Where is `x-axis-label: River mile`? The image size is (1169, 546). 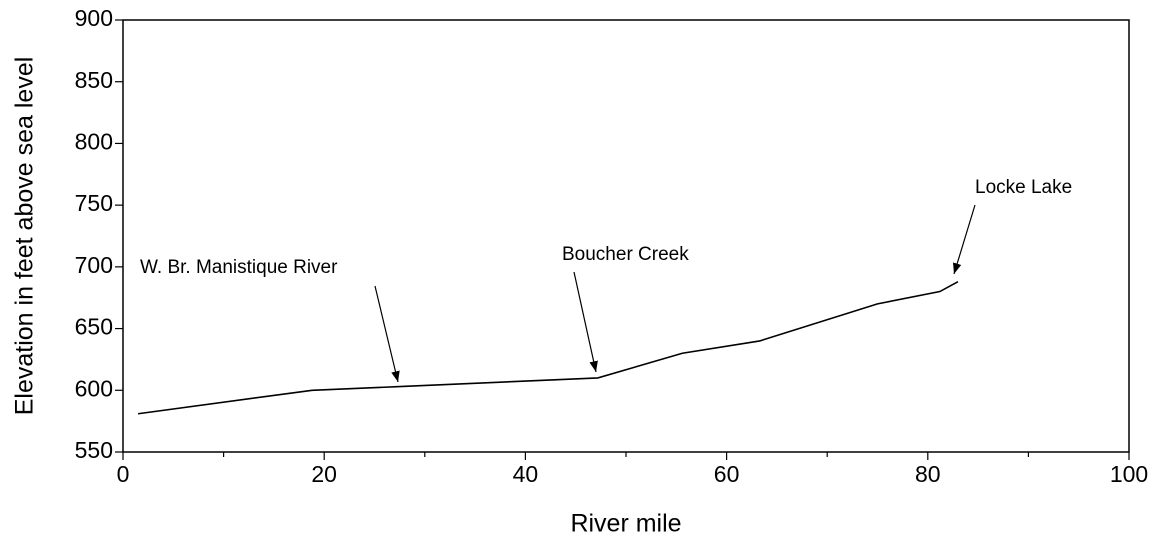
x-axis-label: River mile is located at coordinates (625, 524).